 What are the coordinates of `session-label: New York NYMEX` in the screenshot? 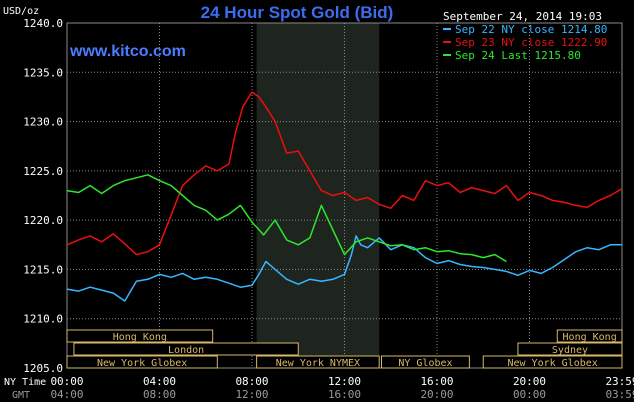 It's located at (318, 363).